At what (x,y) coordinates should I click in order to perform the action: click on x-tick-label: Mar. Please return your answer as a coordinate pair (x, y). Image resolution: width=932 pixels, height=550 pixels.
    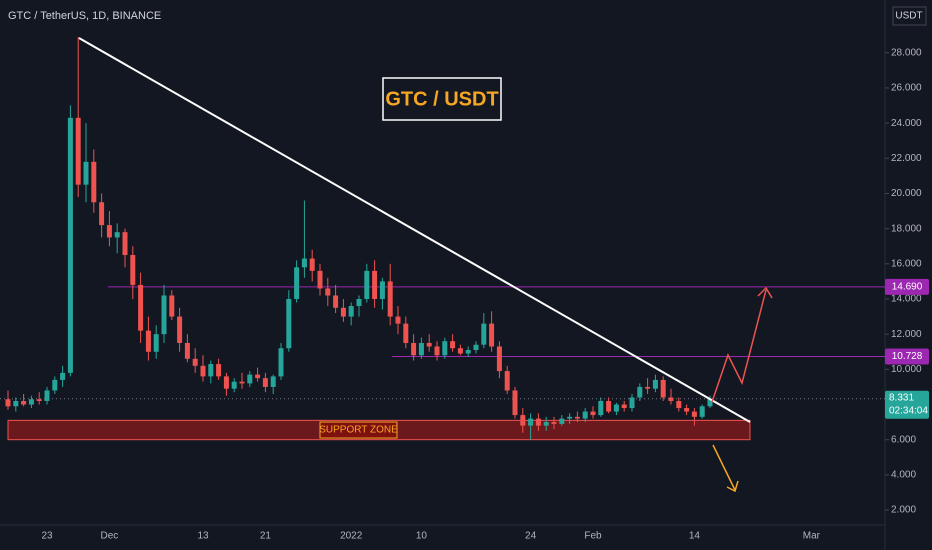
    Looking at the image, I should click on (812, 536).